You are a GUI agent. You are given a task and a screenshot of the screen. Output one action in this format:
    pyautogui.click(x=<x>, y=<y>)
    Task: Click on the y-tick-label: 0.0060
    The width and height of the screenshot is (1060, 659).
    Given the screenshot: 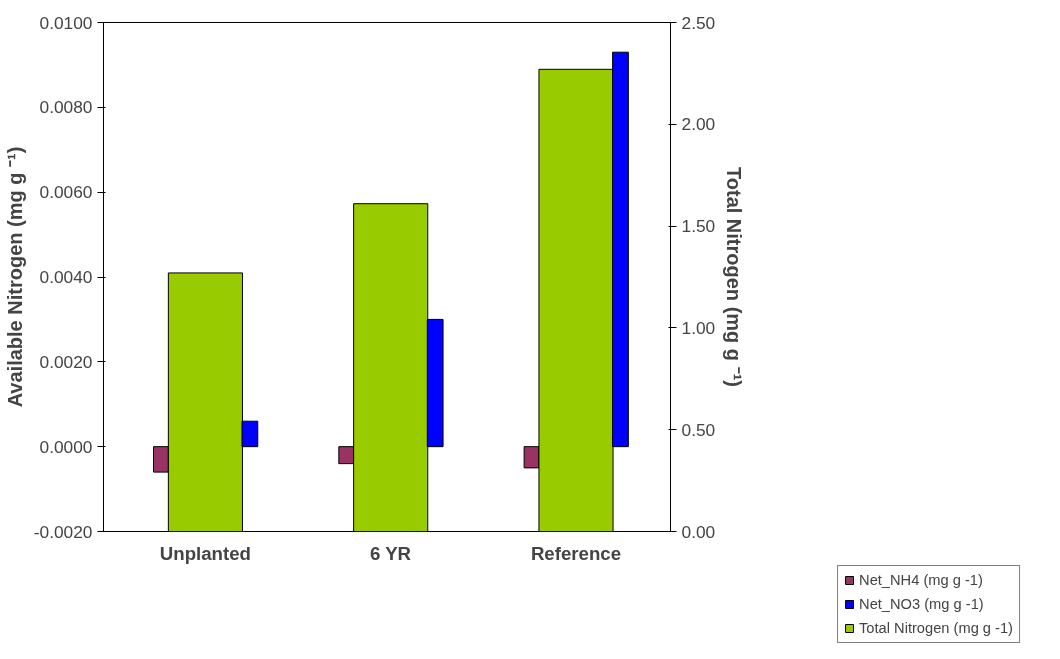 What is the action you would take?
    pyautogui.click(x=66, y=192)
    